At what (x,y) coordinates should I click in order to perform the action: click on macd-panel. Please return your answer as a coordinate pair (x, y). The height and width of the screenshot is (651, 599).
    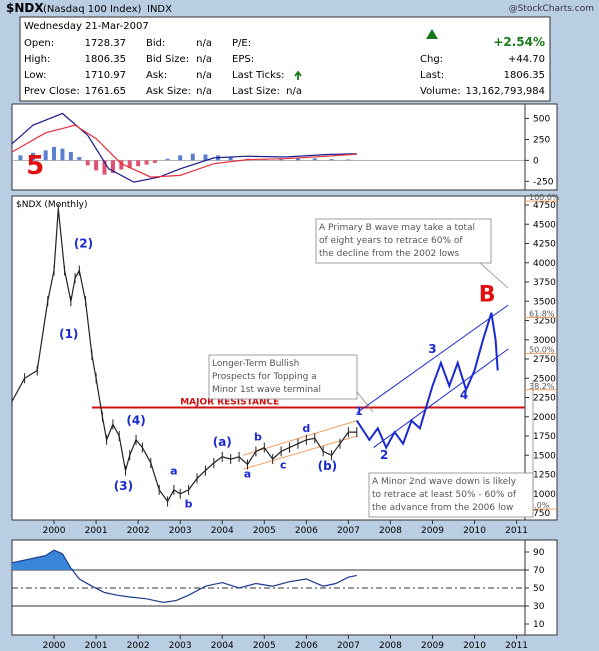
    Looking at the image, I should click on (284, 147).